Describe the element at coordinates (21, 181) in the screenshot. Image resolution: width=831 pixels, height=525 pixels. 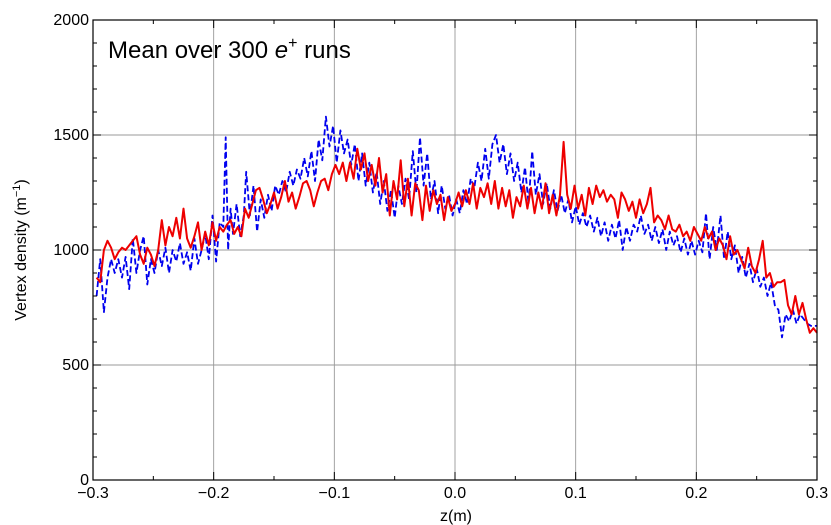
I see `y-axis-title-close: )` at that location.